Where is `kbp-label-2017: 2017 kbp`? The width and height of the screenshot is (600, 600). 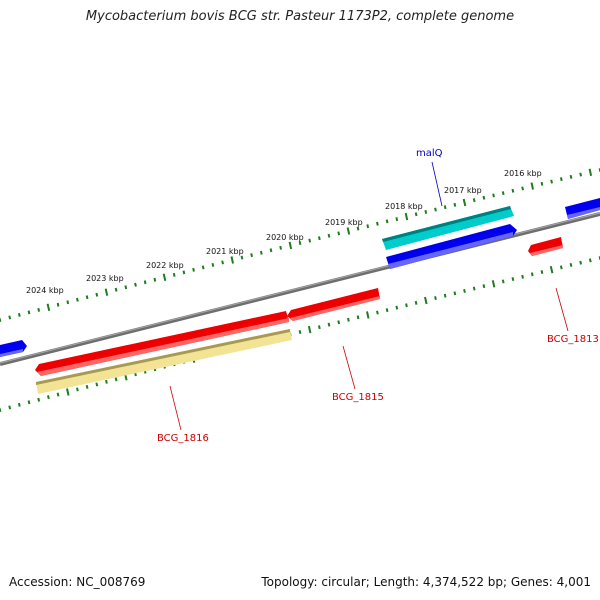 kbp-label-2017: 2017 kbp is located at coordinates (463, 190).